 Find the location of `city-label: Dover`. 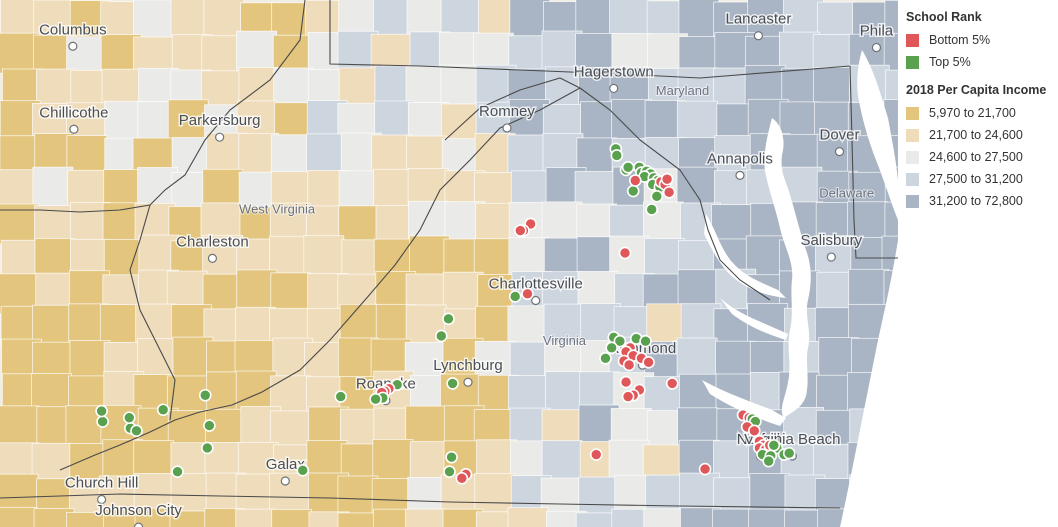

city-label: Dover is located at coordinates (839, 135).